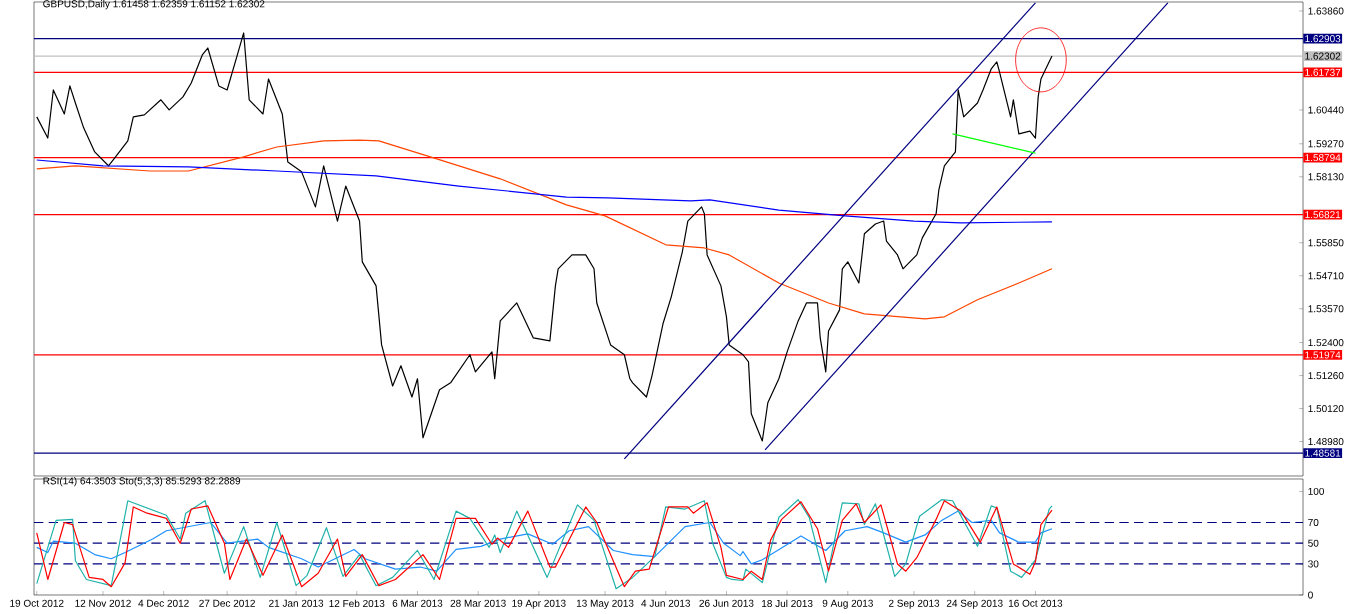 Image resolution: width=1358 pixels, height=614 pixels. I want to click on chart-title: RSI(14) 64.3503 Sto(5,3,3) 85.5293 82.2889, so click(142, 482).